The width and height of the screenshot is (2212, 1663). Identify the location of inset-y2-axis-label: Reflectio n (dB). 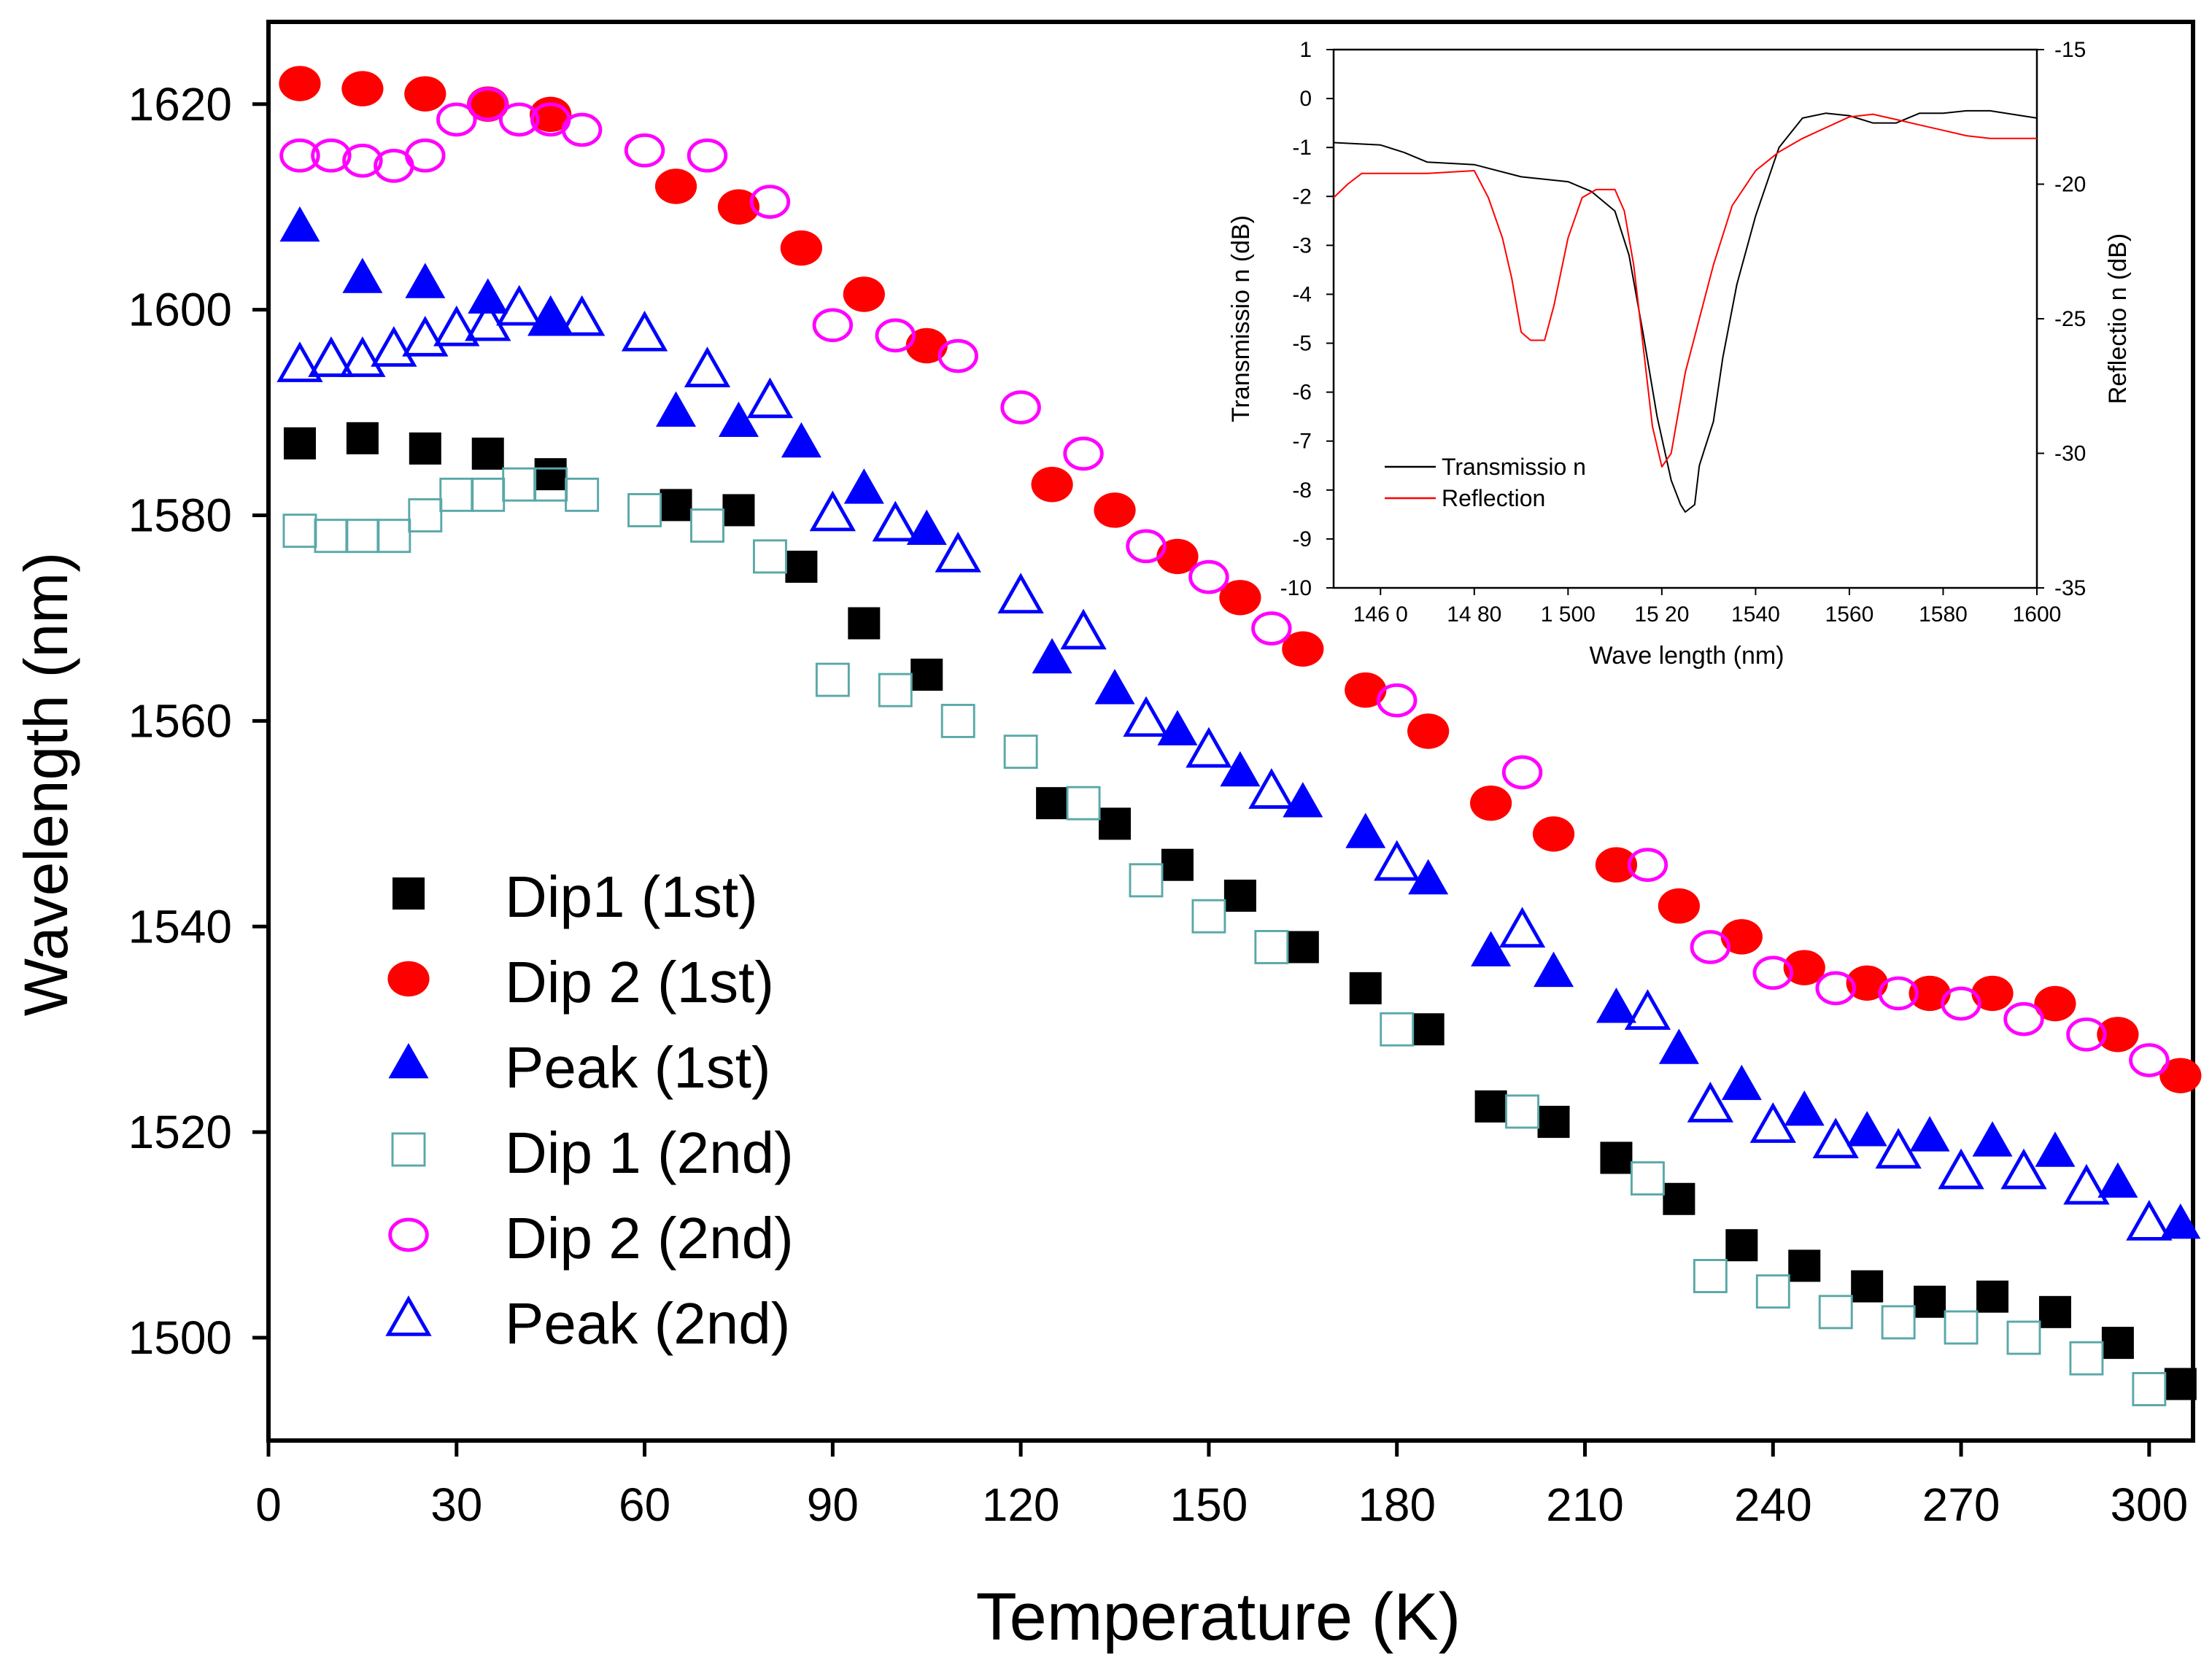
(2118, 318).